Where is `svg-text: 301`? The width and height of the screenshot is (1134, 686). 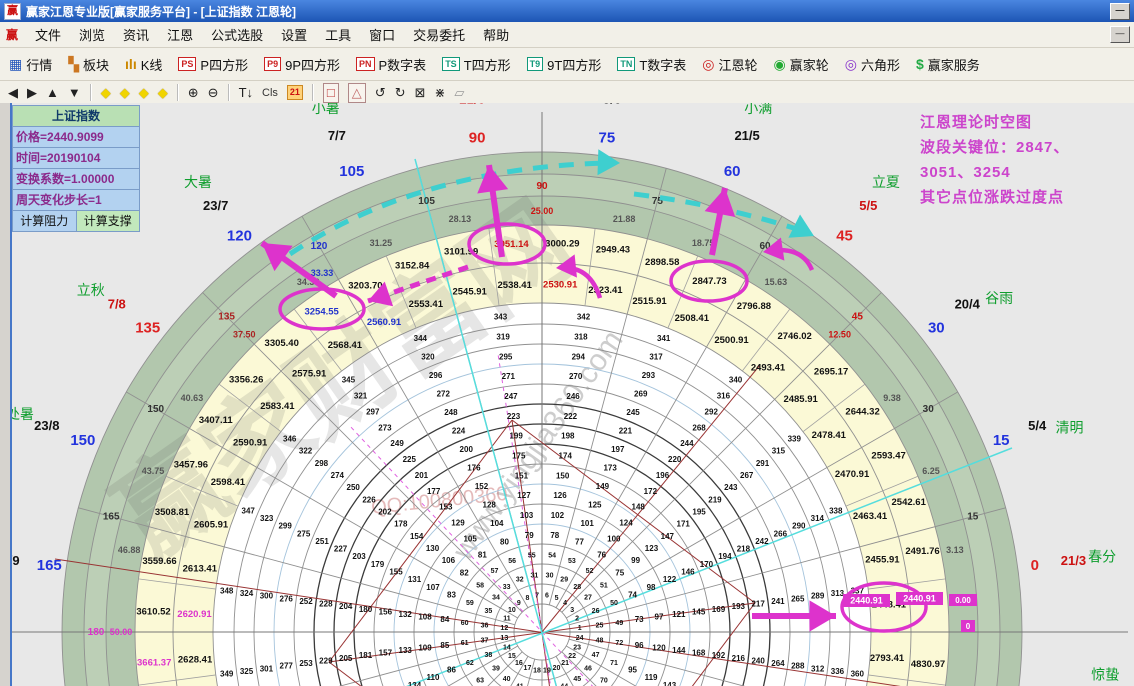 svg-text: 301 is located at coordinates (267, 668).